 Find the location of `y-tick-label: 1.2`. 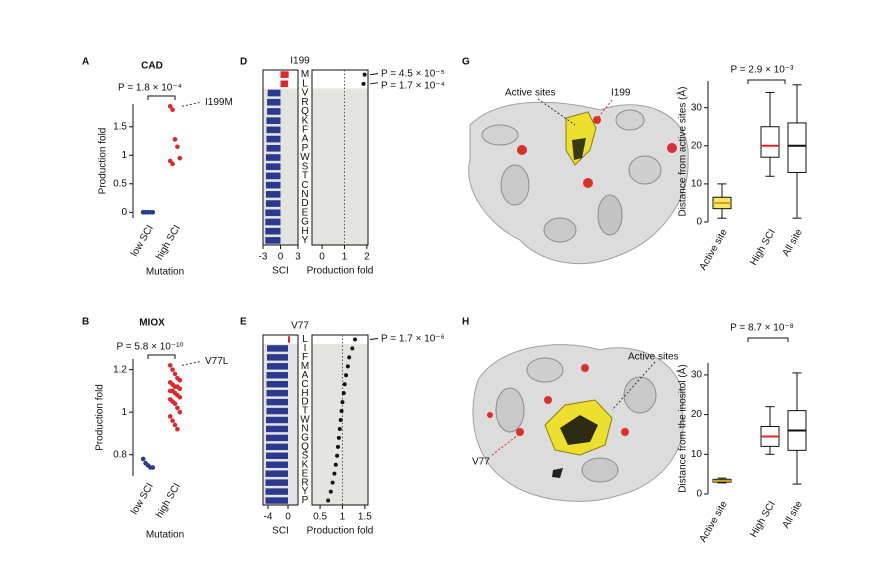

y-tick-label: 1.2 is located at coordinates (120, 369).